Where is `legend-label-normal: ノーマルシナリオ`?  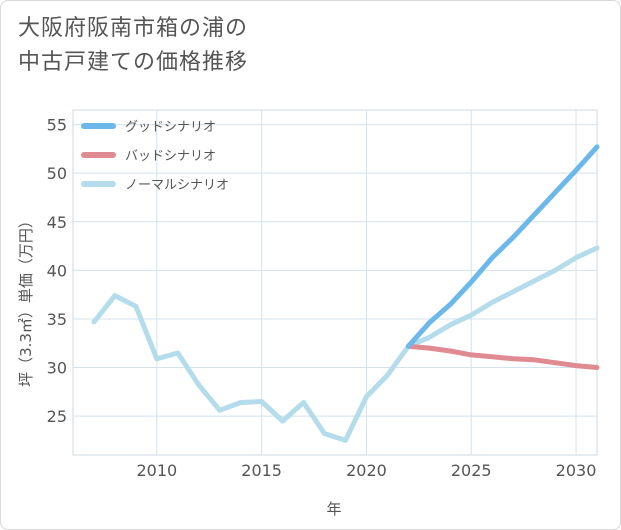
legend-label-normal: ノーマルシナリオ is located at coordinates (177, 185).